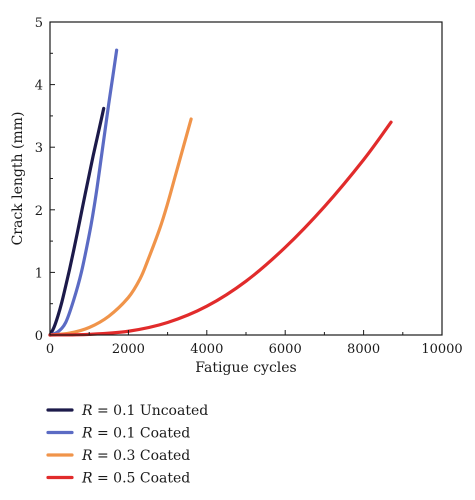  Describe the element at coordinates (39, 23) in the screenshot. I see `y-tick-label: 5` at that location.